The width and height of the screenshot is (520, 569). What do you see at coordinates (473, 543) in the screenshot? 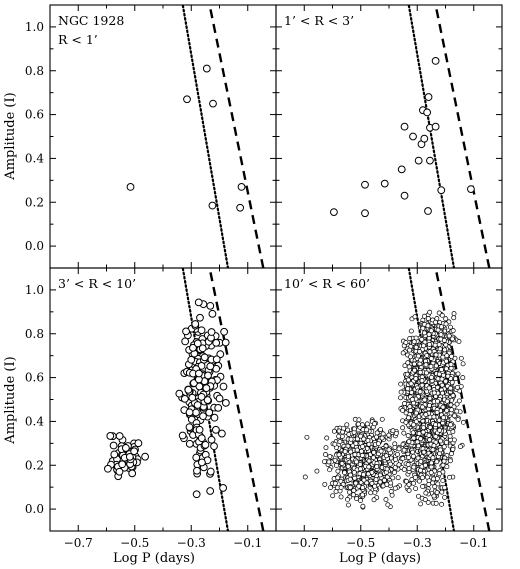
I see `x-tick-label: −0.1` at bounding box center [473, 543].